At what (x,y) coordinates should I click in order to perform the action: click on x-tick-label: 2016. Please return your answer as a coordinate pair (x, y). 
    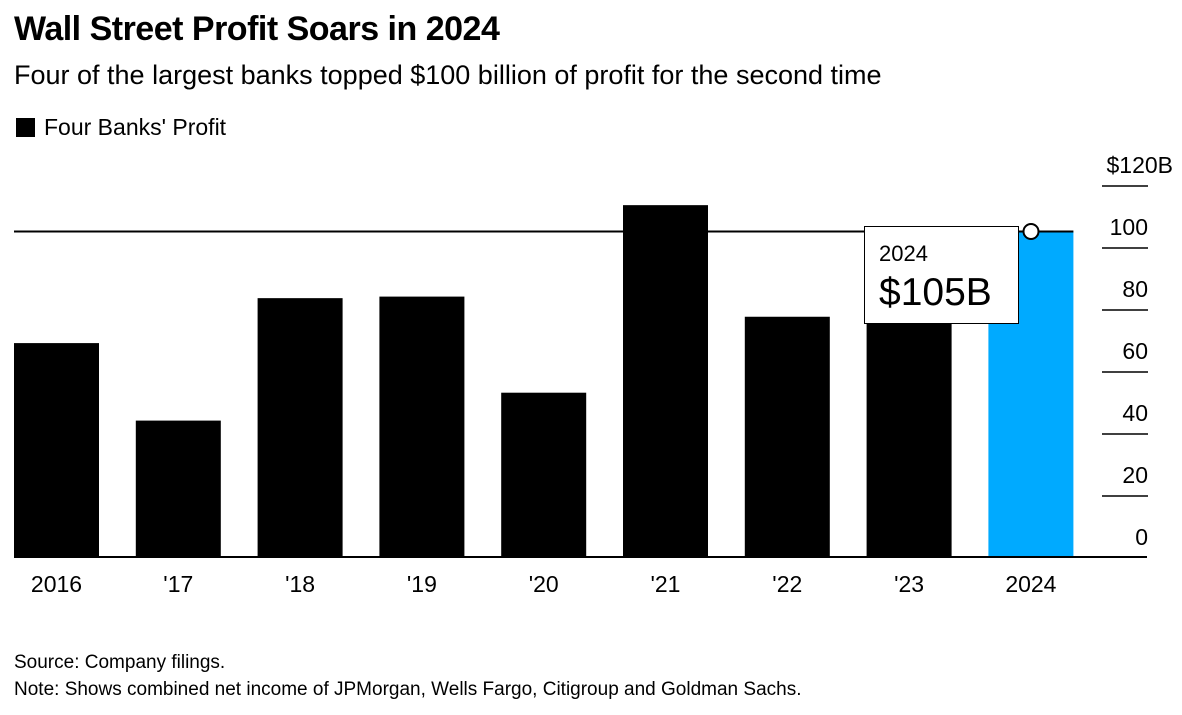
    Looking at the image, I should click on (56, 584).